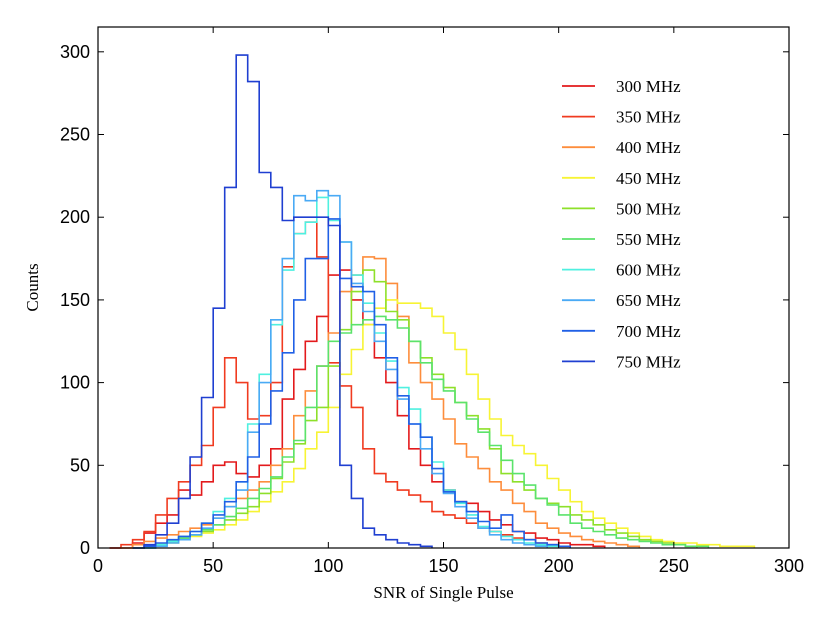  What do you see at coordinates (559, 566) in the screenshot?
I see `x-tick-label: 200` at bounding box center [559, 566].